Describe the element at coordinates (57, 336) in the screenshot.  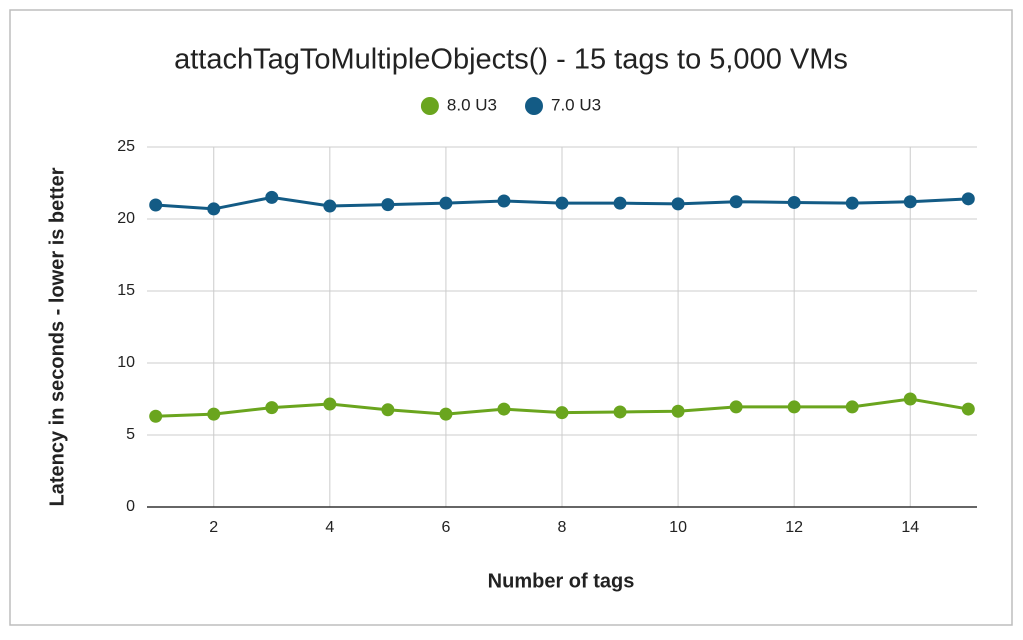
I see `y-axis-label: Latency in seconds - lower is better` at that location.